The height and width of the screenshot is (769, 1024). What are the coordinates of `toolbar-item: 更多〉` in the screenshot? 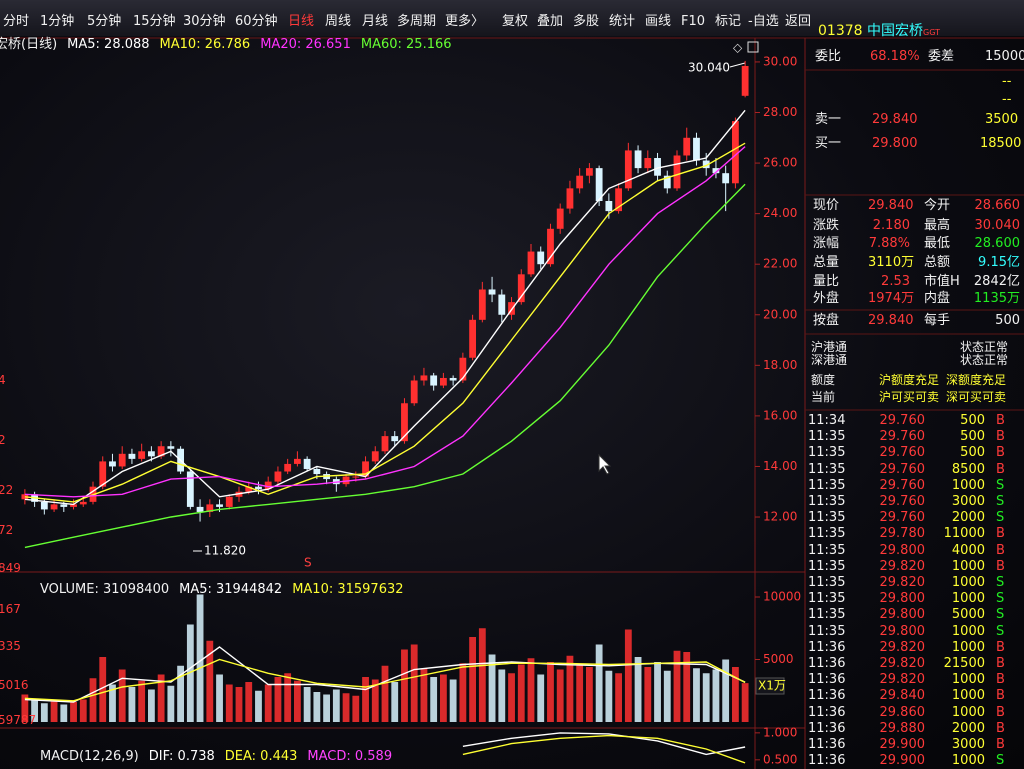 It's located at (465, 21).